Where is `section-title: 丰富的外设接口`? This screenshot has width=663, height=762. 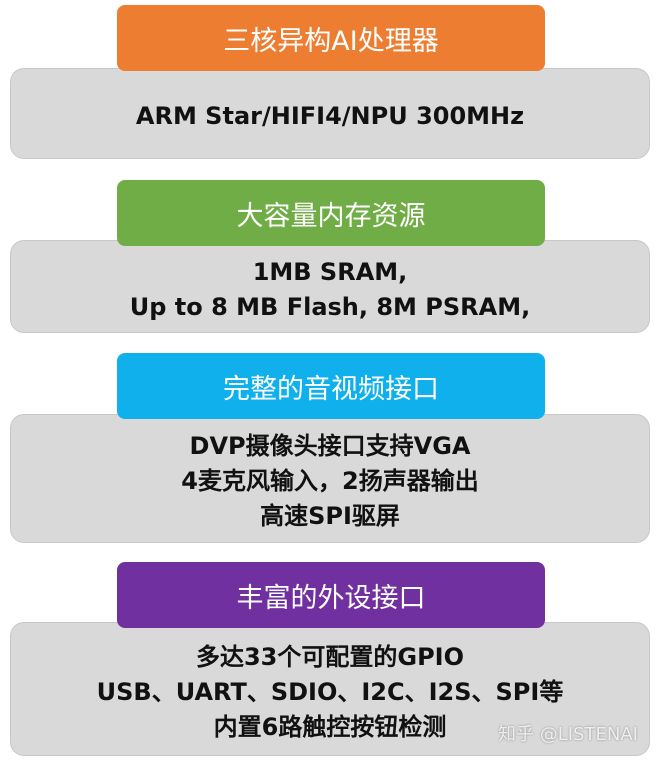 section-title: 丰富的外设接口 is located at coordinates (331, 595).